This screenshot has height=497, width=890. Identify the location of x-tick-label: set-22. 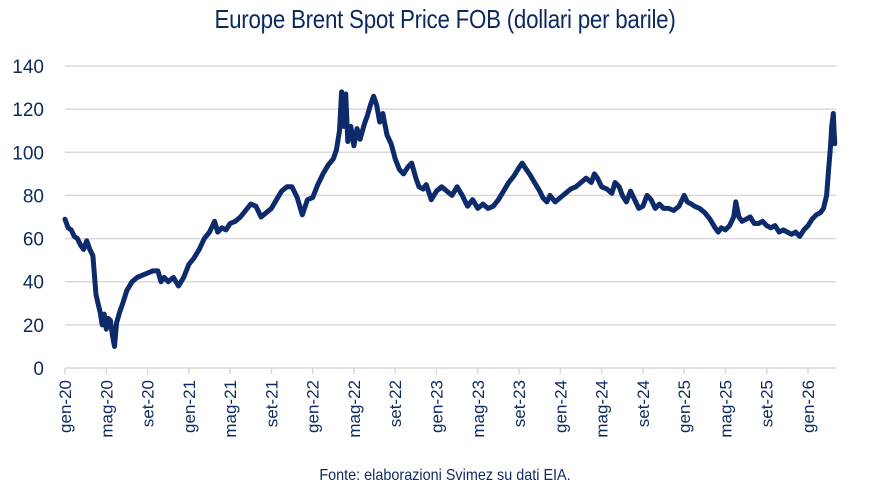
(395, 403).